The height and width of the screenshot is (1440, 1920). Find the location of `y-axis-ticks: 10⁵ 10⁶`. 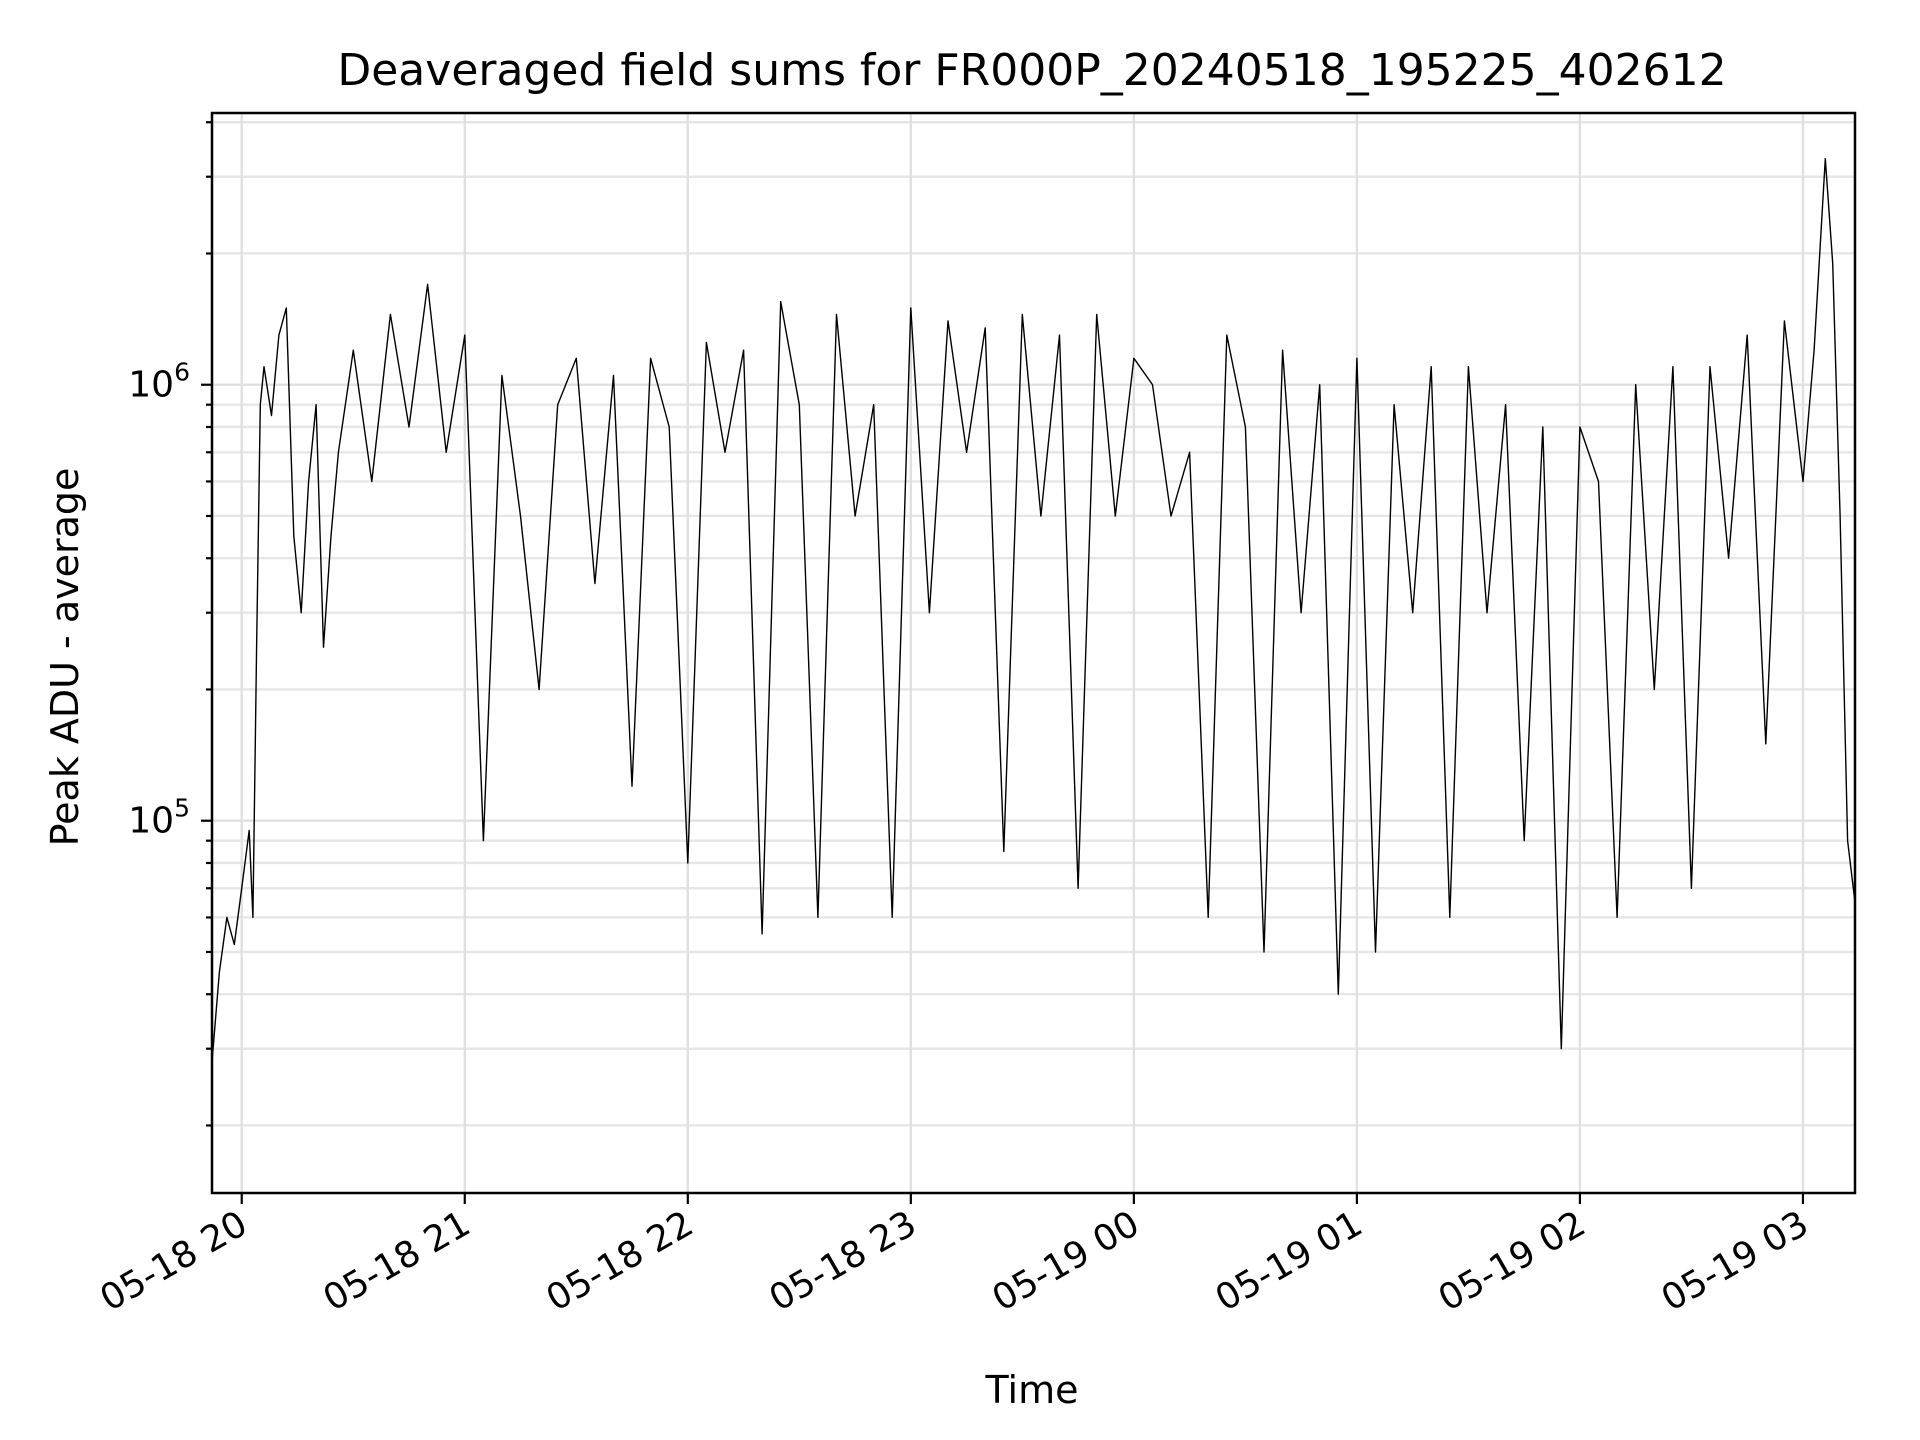

y-axis-ticks: 10⁵ 10⁶ is located at coordinates (170, 624).